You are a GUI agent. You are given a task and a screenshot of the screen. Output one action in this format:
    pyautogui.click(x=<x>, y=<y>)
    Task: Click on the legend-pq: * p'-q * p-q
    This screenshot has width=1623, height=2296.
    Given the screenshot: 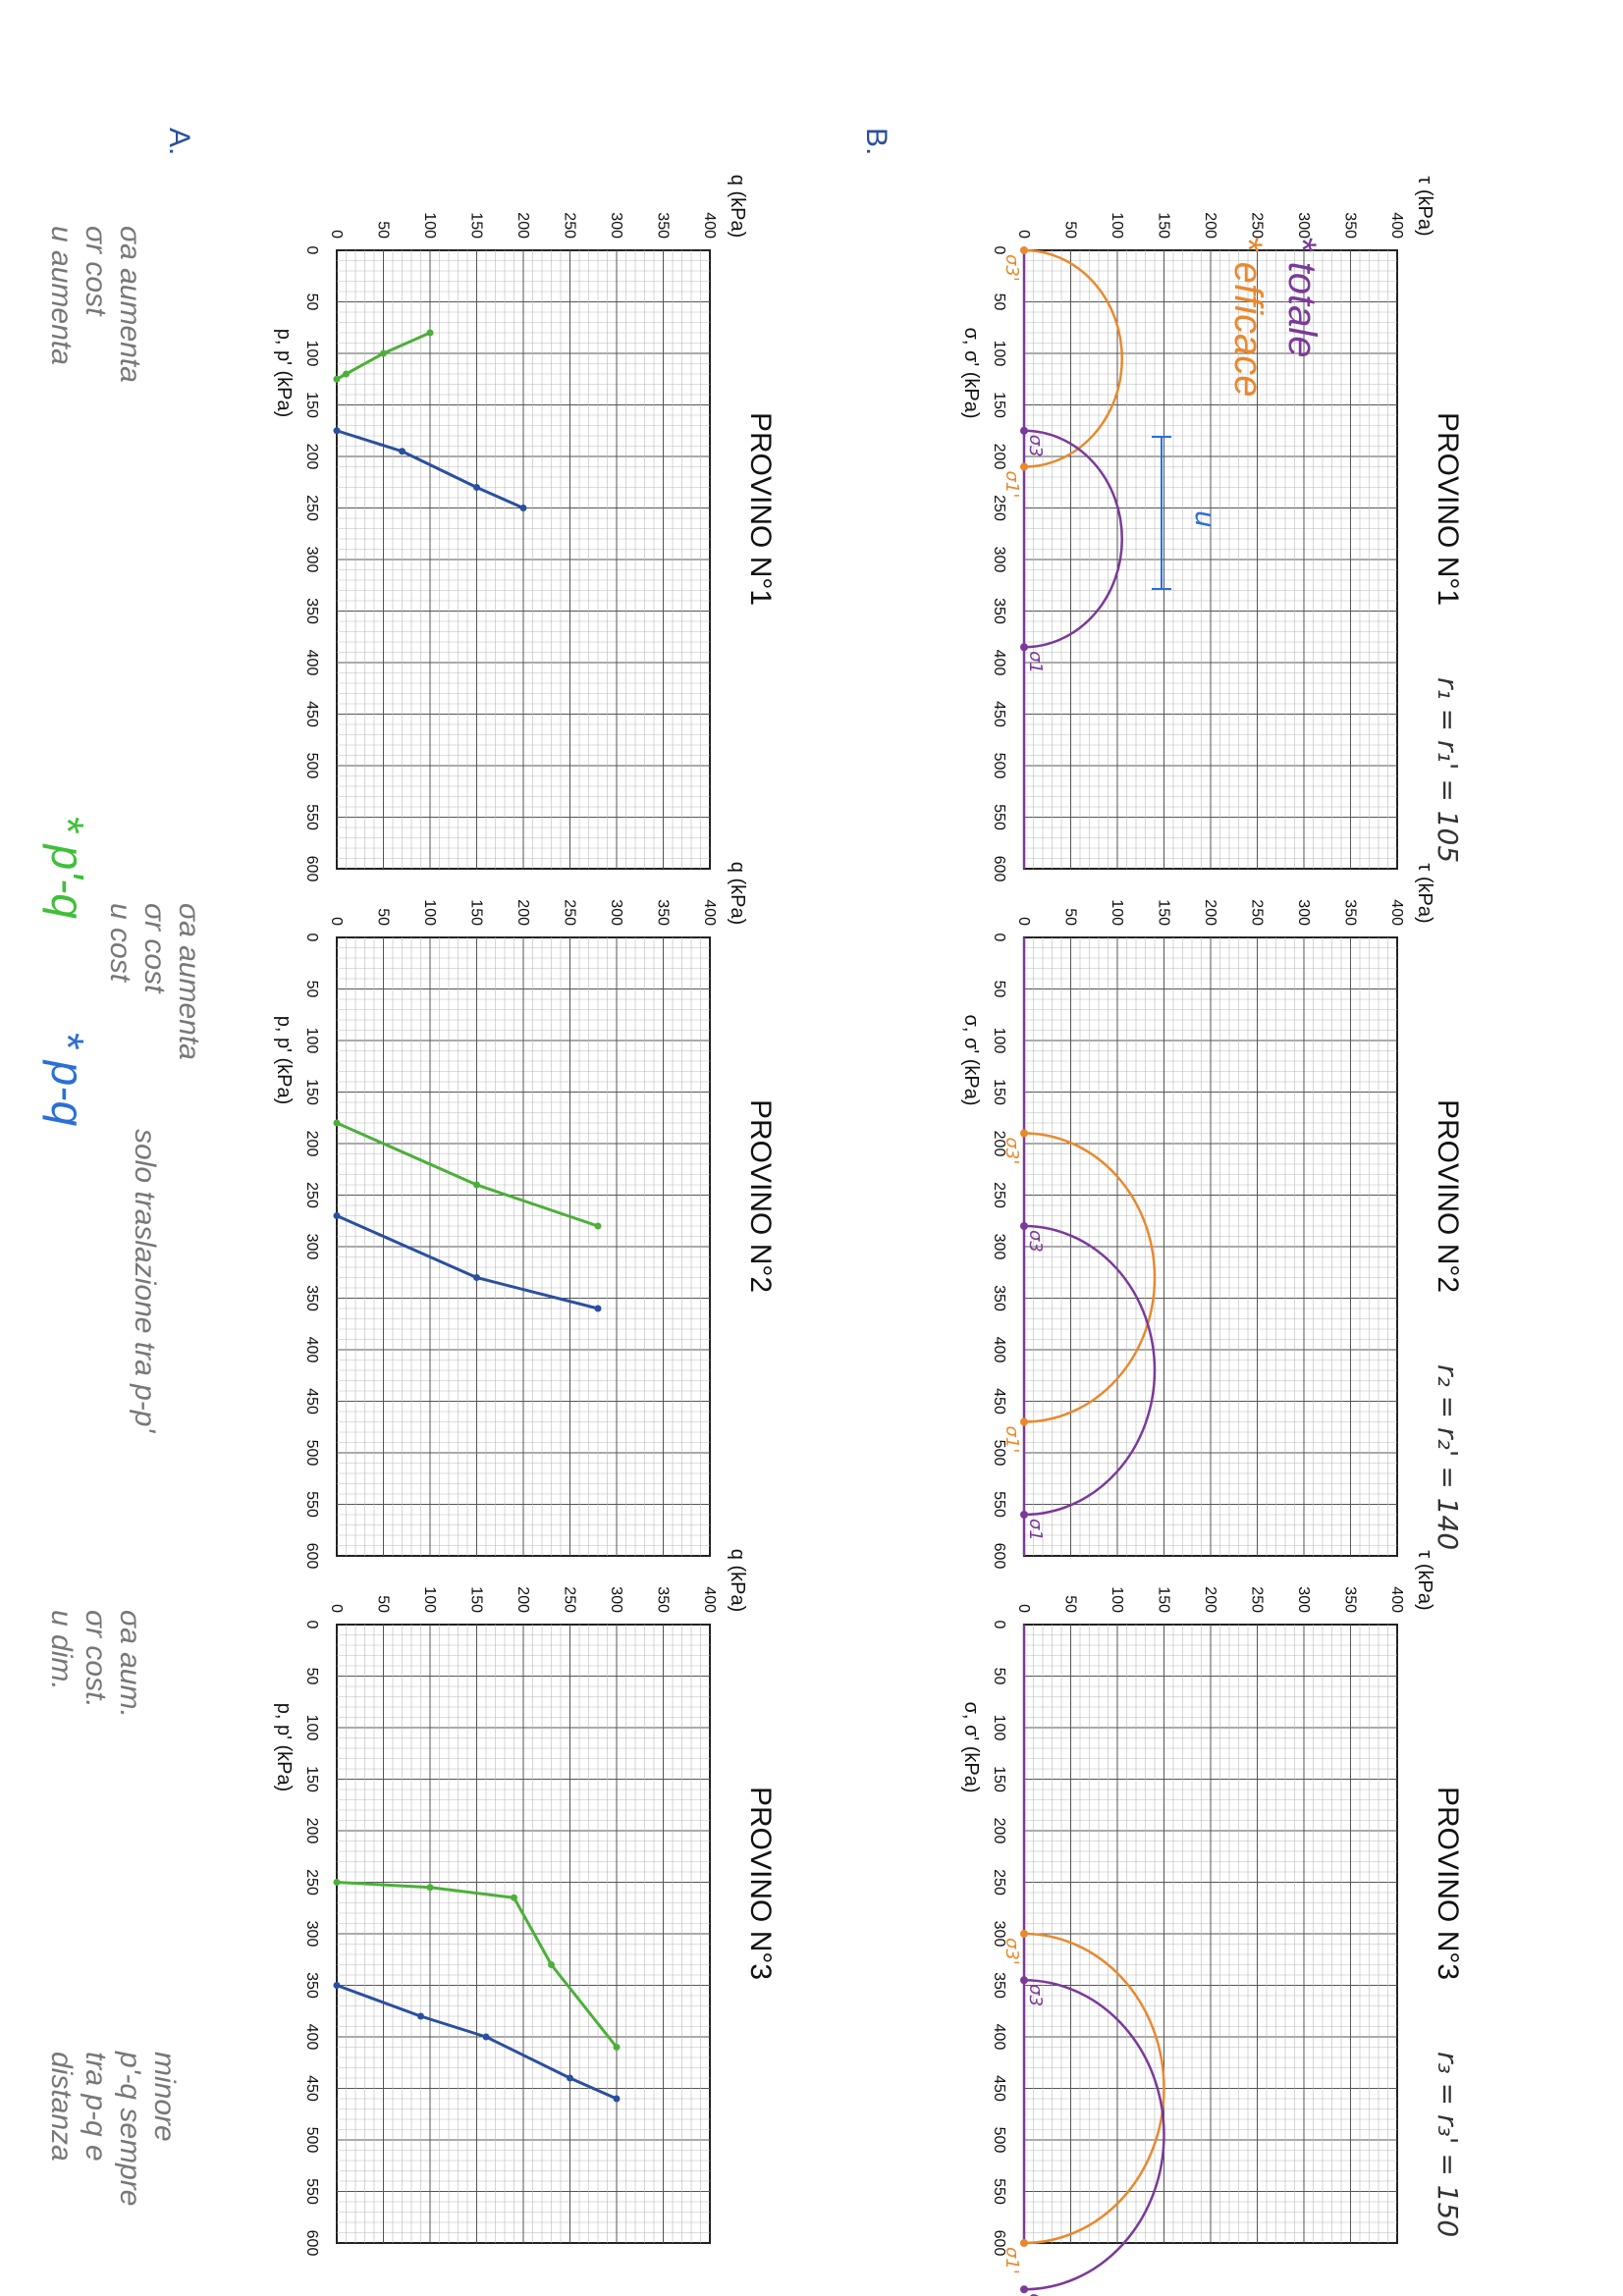 What is the action you would take?
    pyautogui.click(x=67, y=971)
    